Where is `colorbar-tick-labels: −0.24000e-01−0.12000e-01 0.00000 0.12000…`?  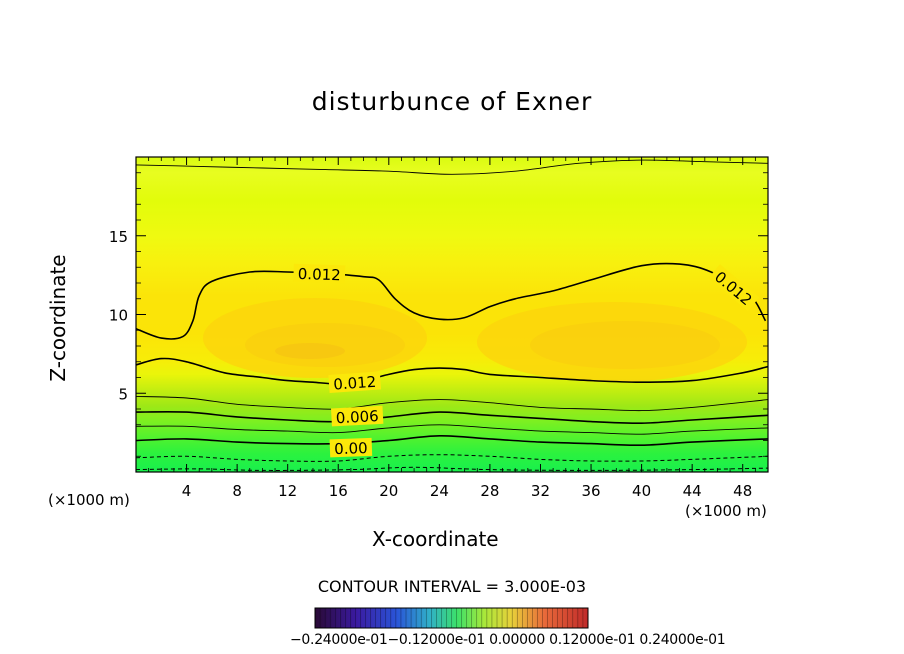
colorbar-tick-labels: −0.24000e-01−0.12000e-01 0.00000 0.12000… is located at coordinates (508, 640).